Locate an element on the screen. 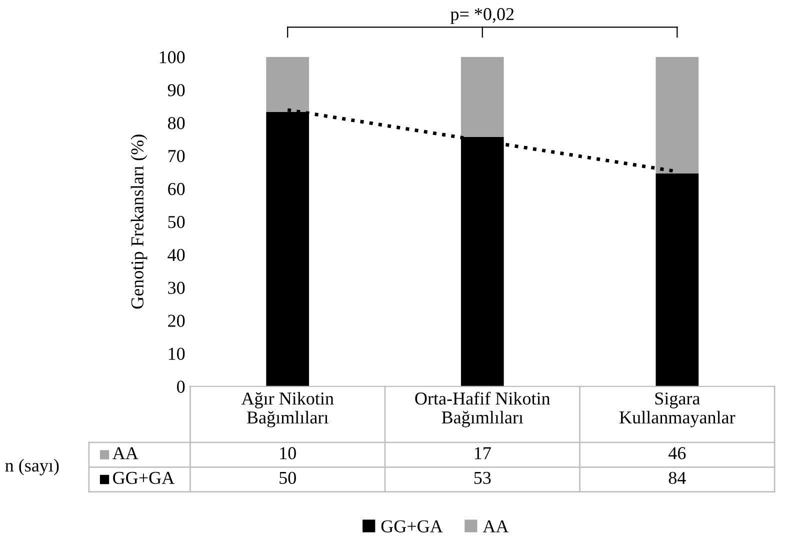 This screenshot has width=806, height=552. text: 53 is located at coordinates (482, 478).